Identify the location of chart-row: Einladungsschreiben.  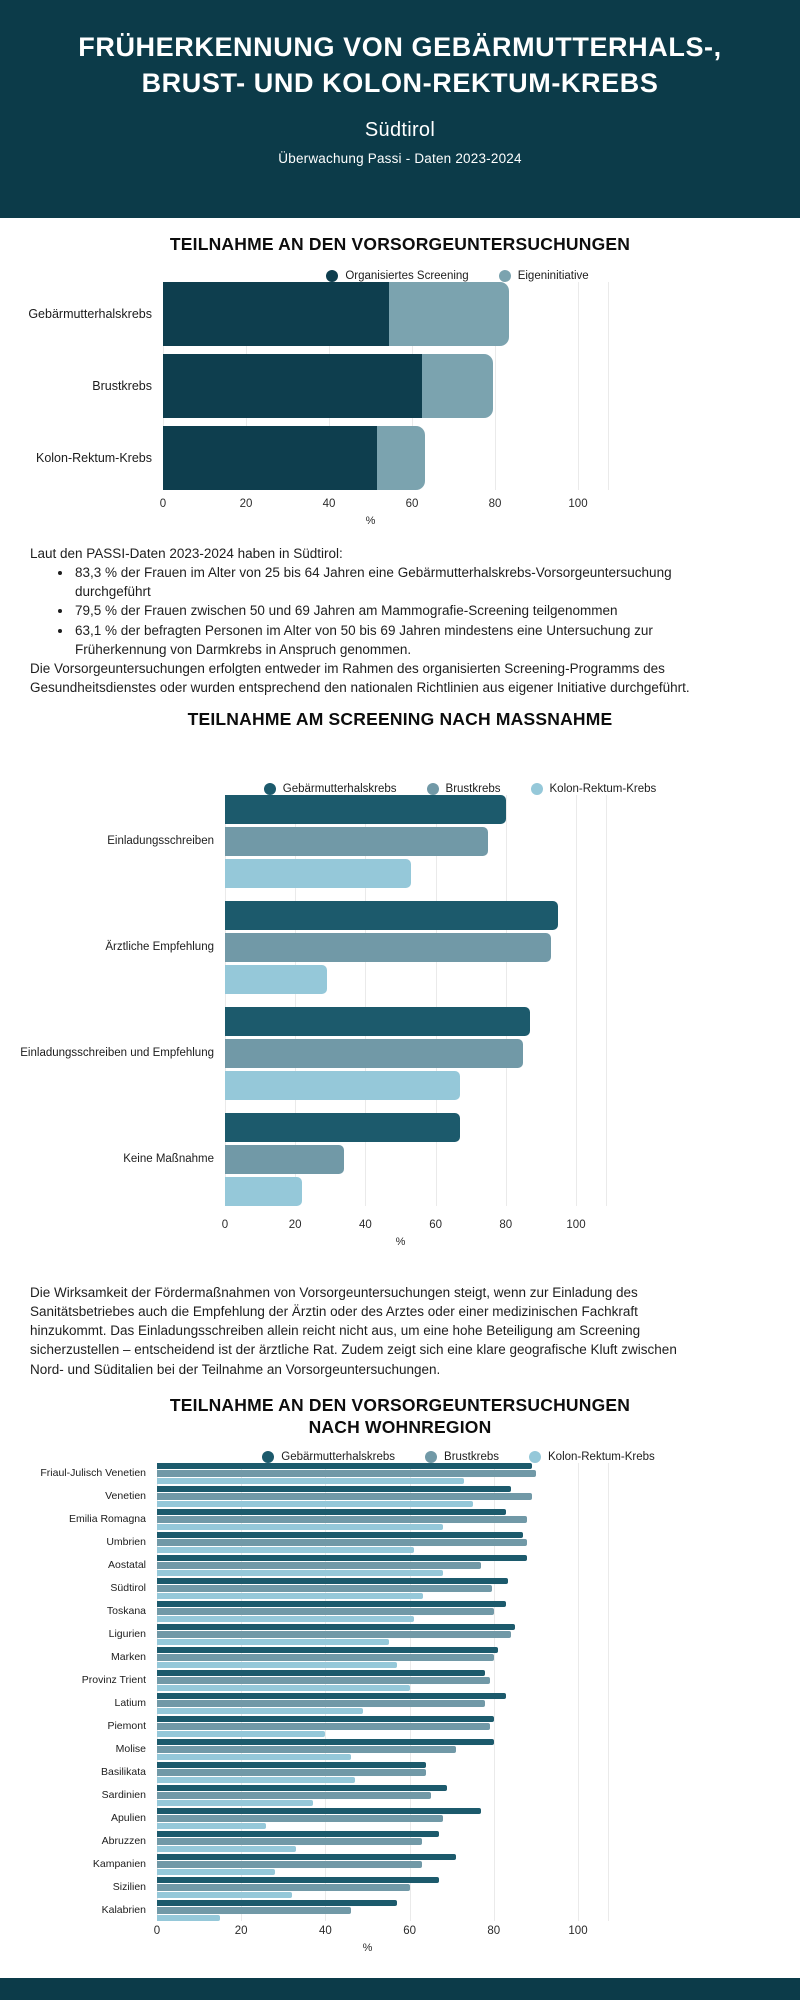
(405, 841).